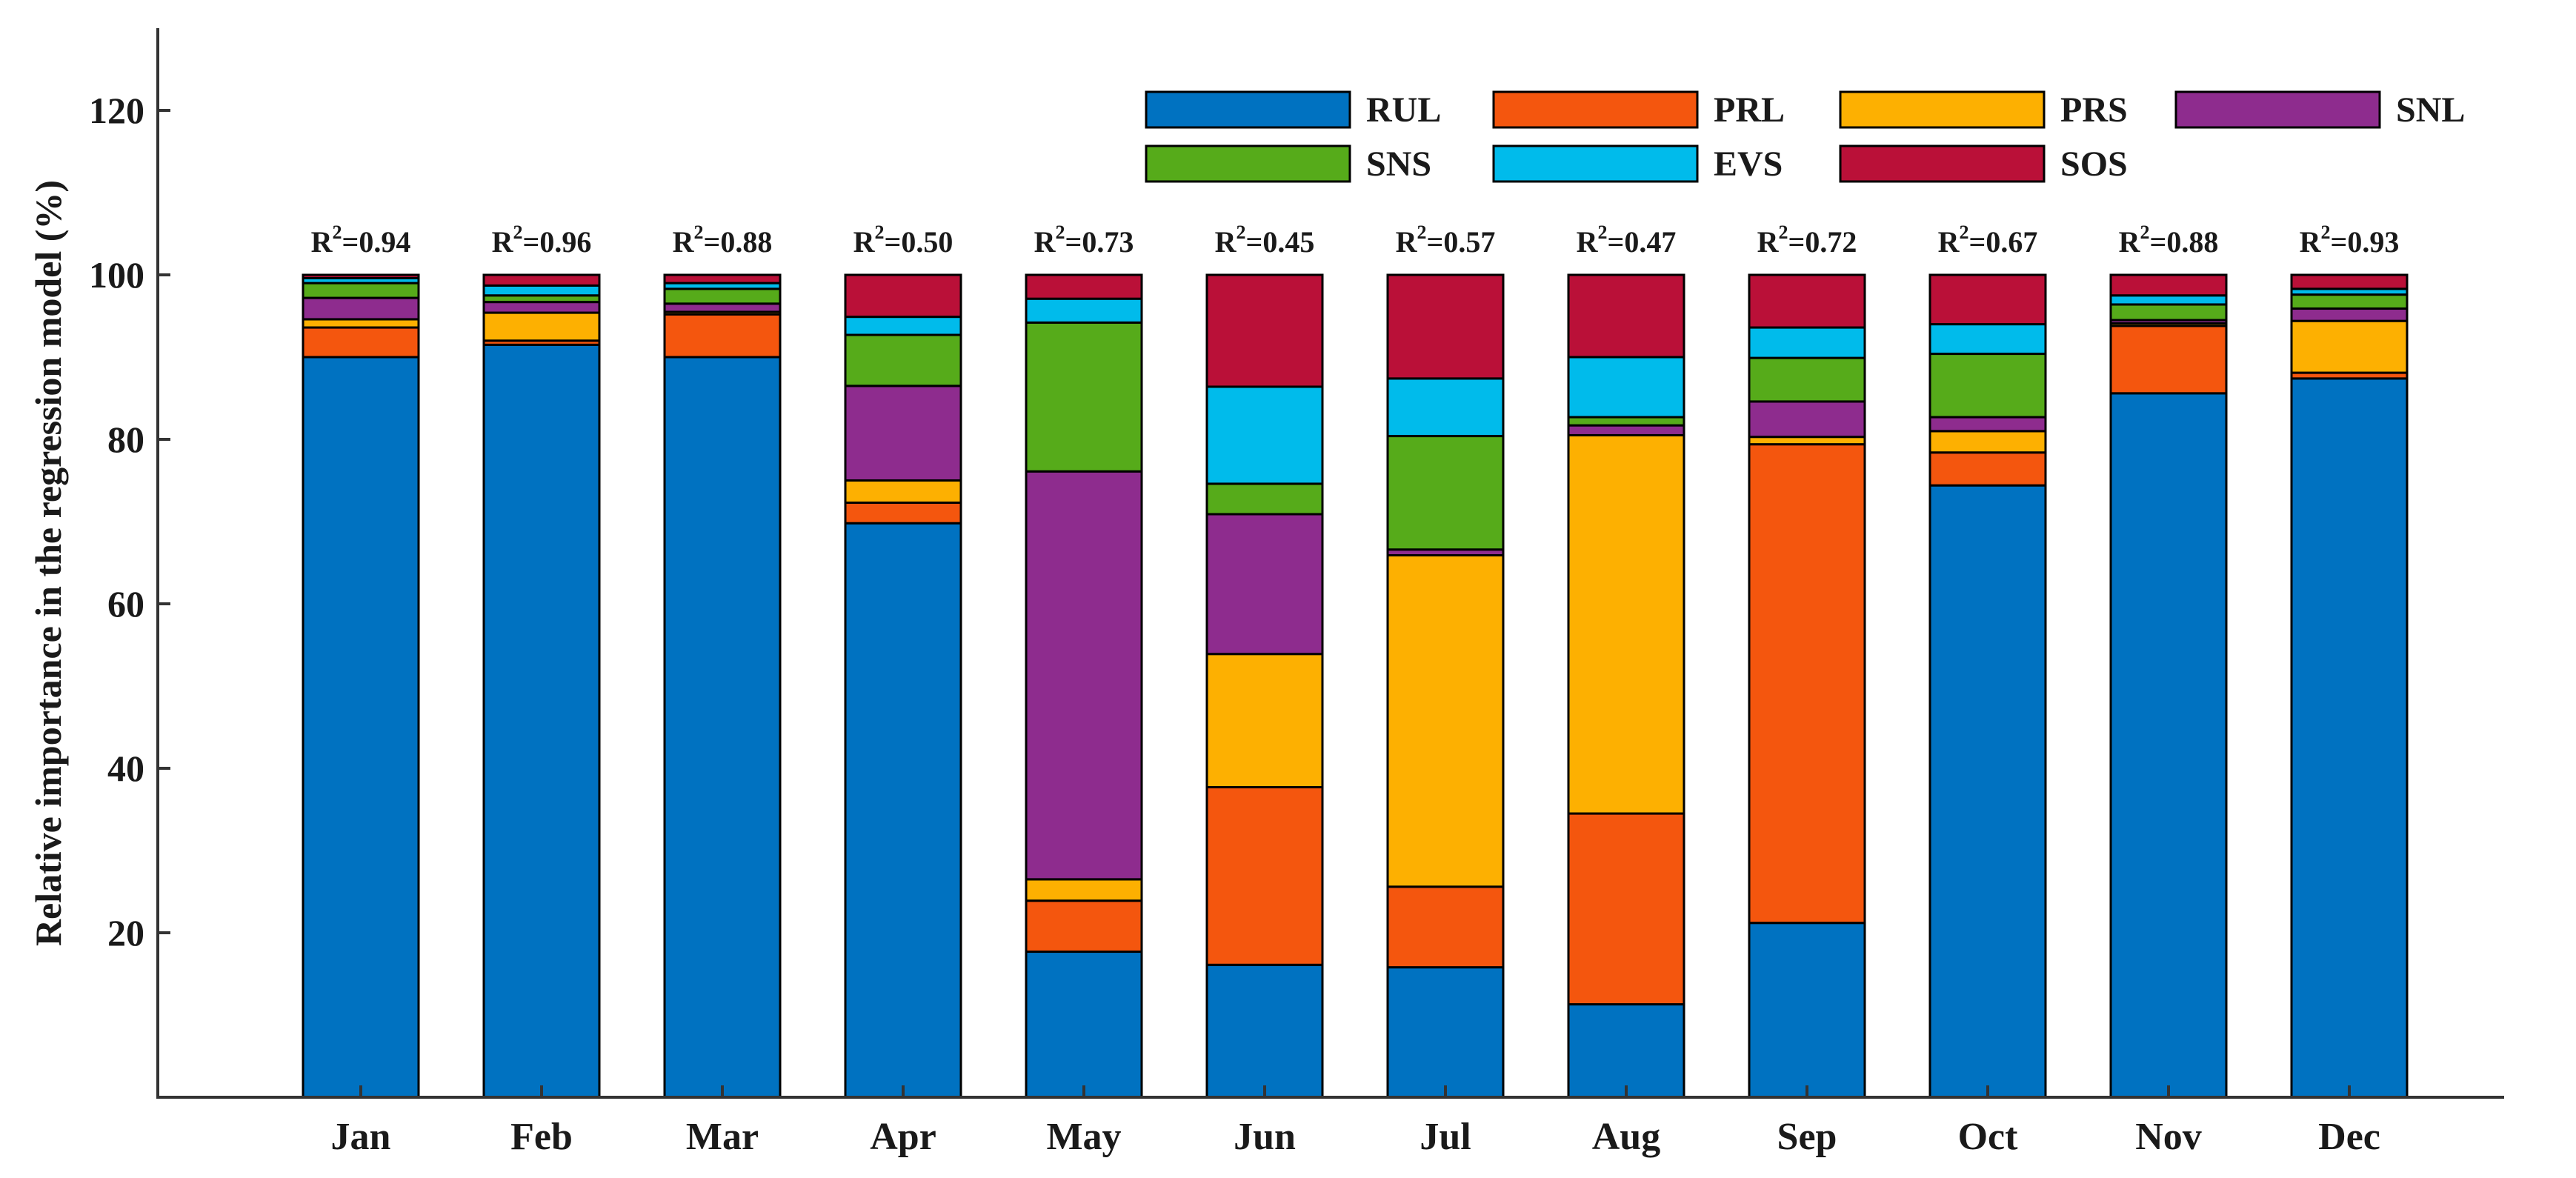 The width and height of the screenshot is (2576, 1178). I want to click on r2-annotation-mar: R2=0.88, so click(723, 240).